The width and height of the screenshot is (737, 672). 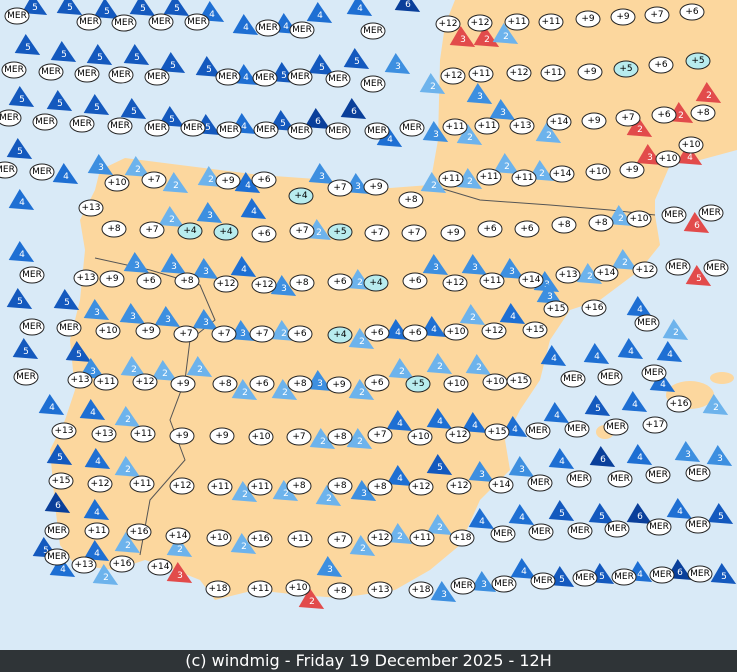 What do you see at coordinates (209, 212) in the screenshot?
I see `wind-arrow: 3` at bounding box center [209, 212].